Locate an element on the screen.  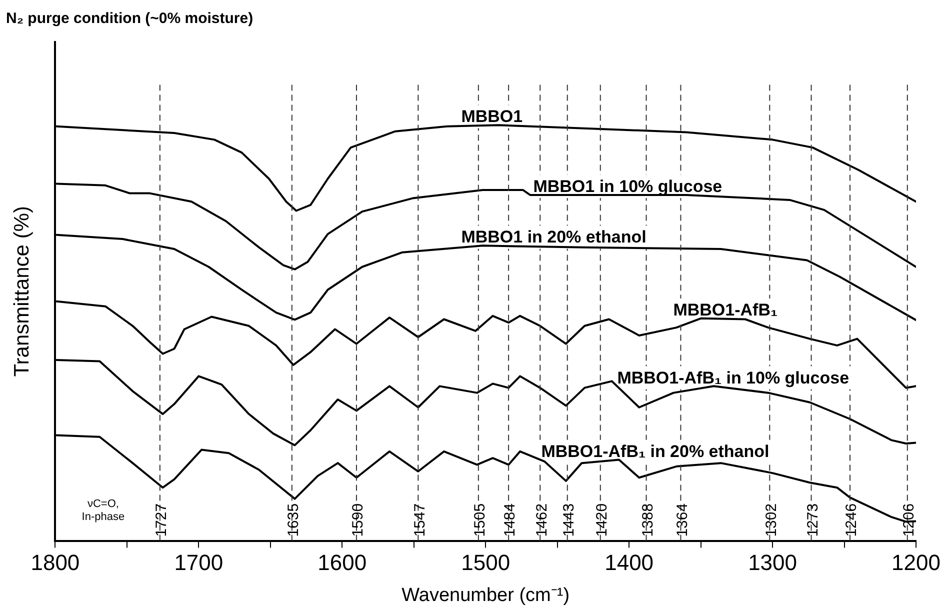
ref-line-label: 1547 is located at coordinates (419, 520).